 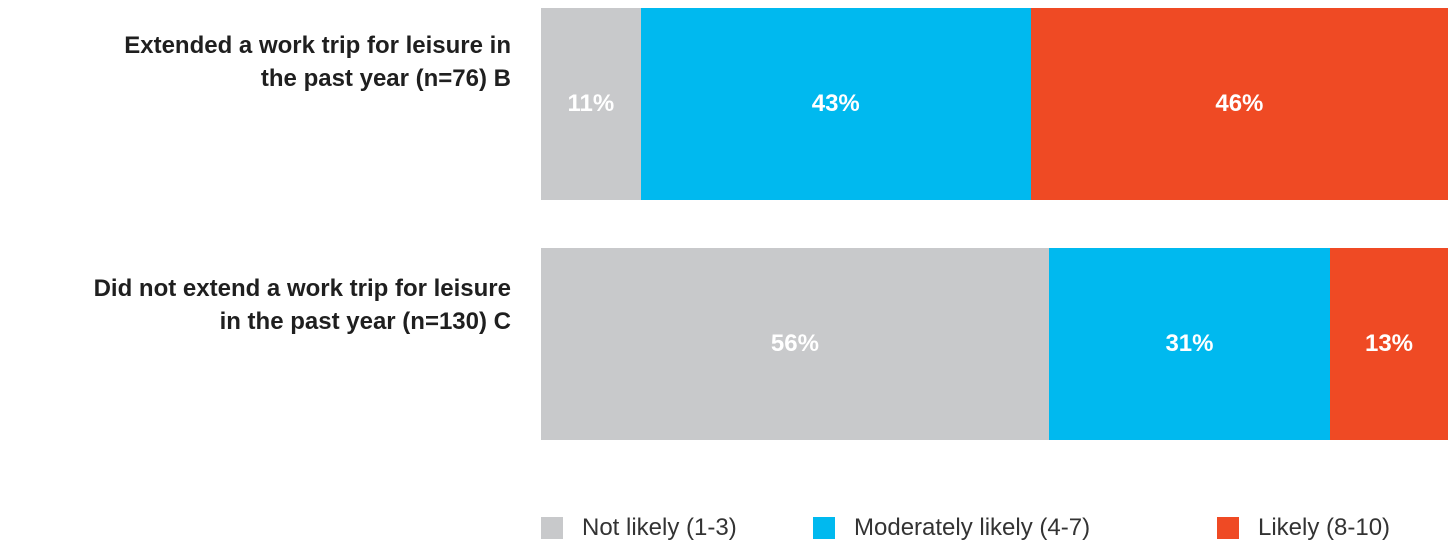 I want to click on data-label: 11%, so click(x=591, y=103).